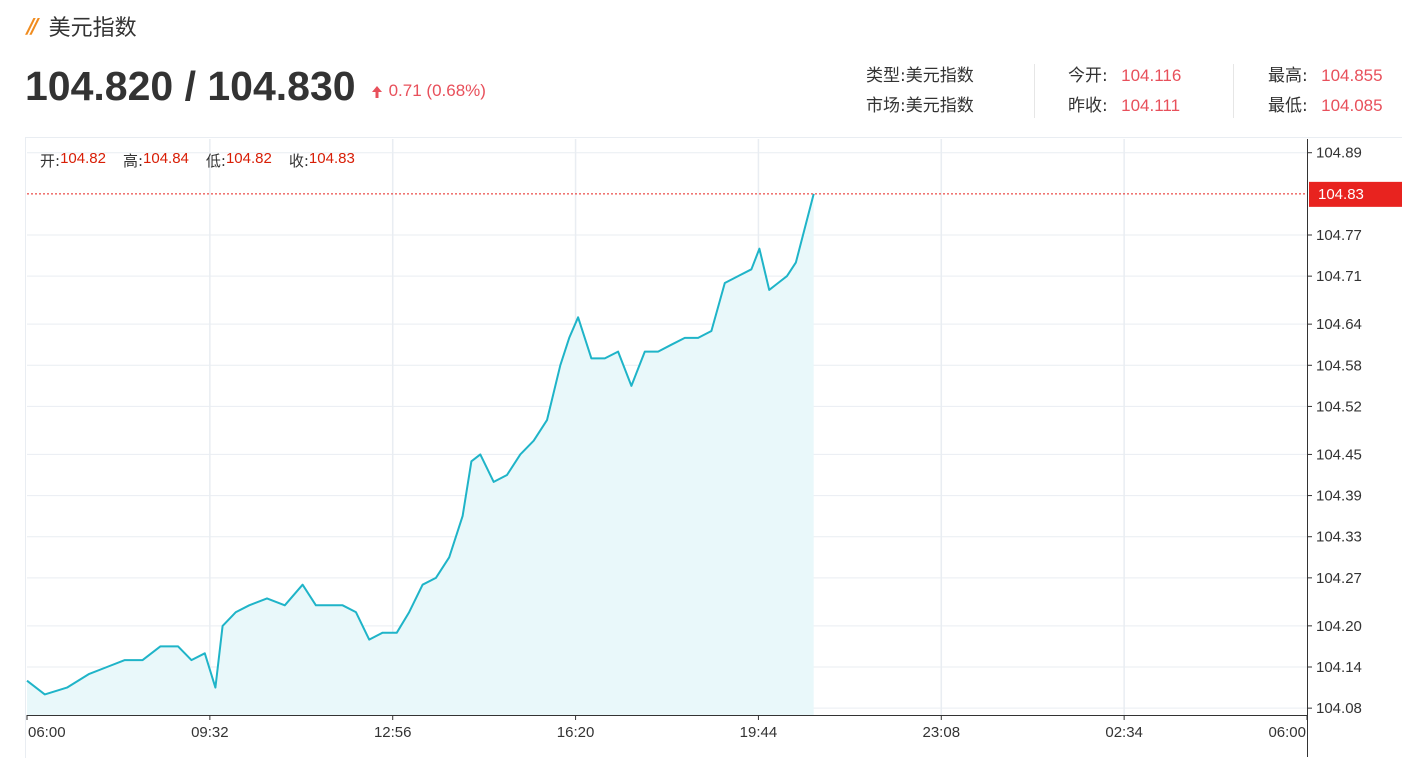  I want to click on prev-close-value: 104.111, so click(1151, 105).